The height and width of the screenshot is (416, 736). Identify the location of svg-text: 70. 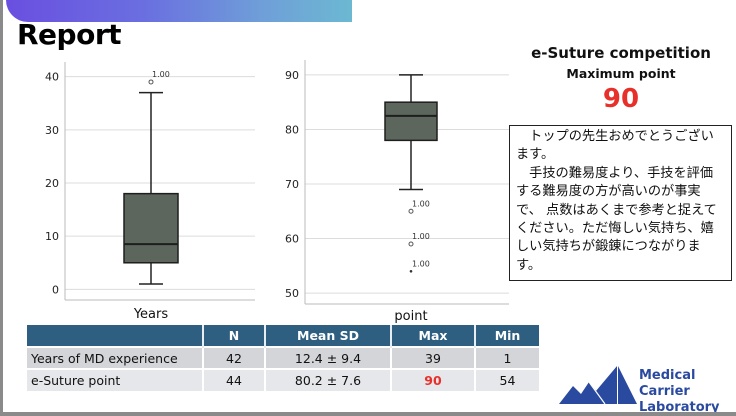
(292, 184).